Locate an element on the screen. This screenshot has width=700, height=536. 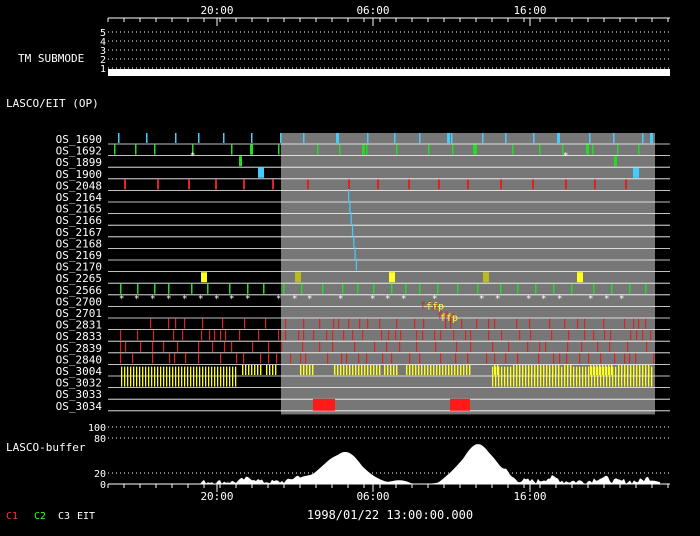
os-row-label: OS_2166 is located at coordinates (79, 220).